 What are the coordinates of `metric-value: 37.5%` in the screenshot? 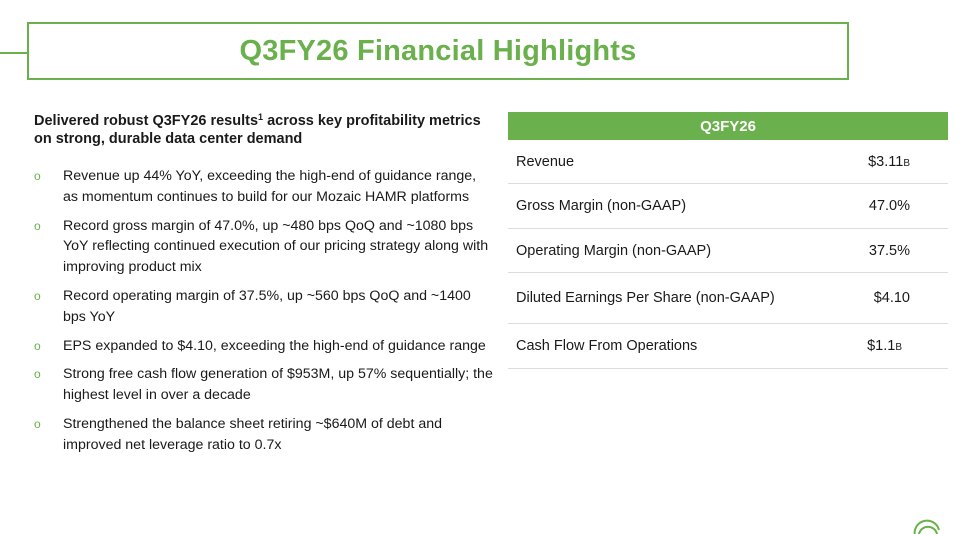 It's located at (895, 251).